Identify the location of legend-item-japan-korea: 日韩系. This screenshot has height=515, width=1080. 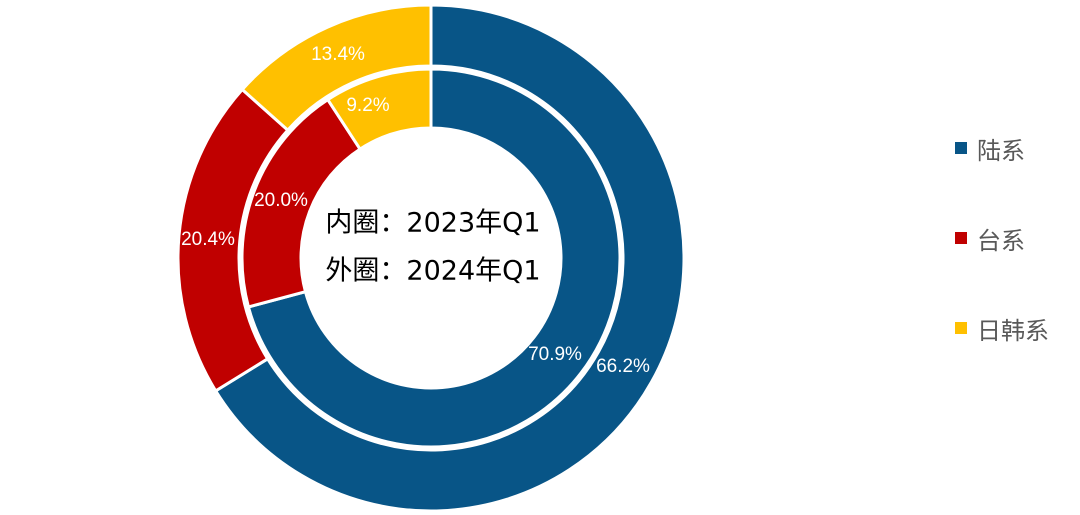
(1002, 329).